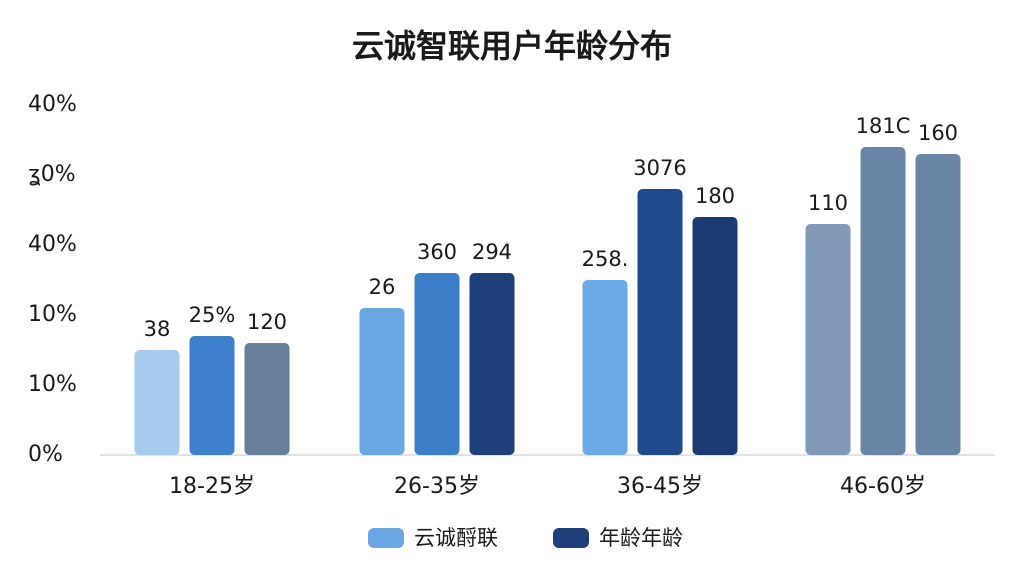 This screenshot has height=576, width=1024. Describe the element at coordinates (715, 196) in the screenshot. I see `bar-label: 180` at that location.